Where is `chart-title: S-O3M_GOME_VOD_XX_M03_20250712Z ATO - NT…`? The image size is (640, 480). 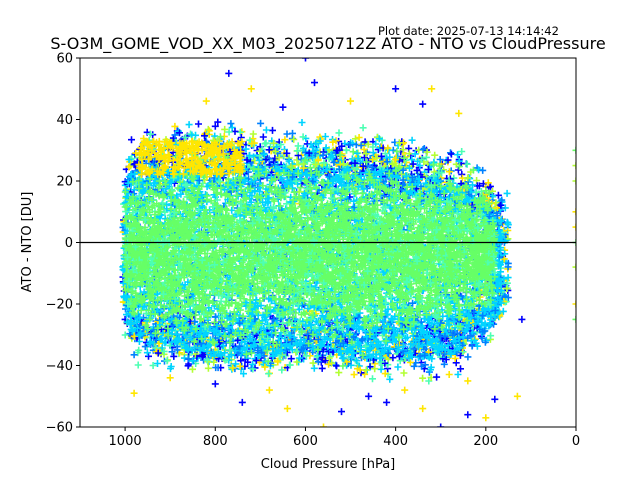 chart-title: S-O3M_GOME_VOD_XX_M03_20250712Z ATO - NT… is located at coordinates (328, 43).